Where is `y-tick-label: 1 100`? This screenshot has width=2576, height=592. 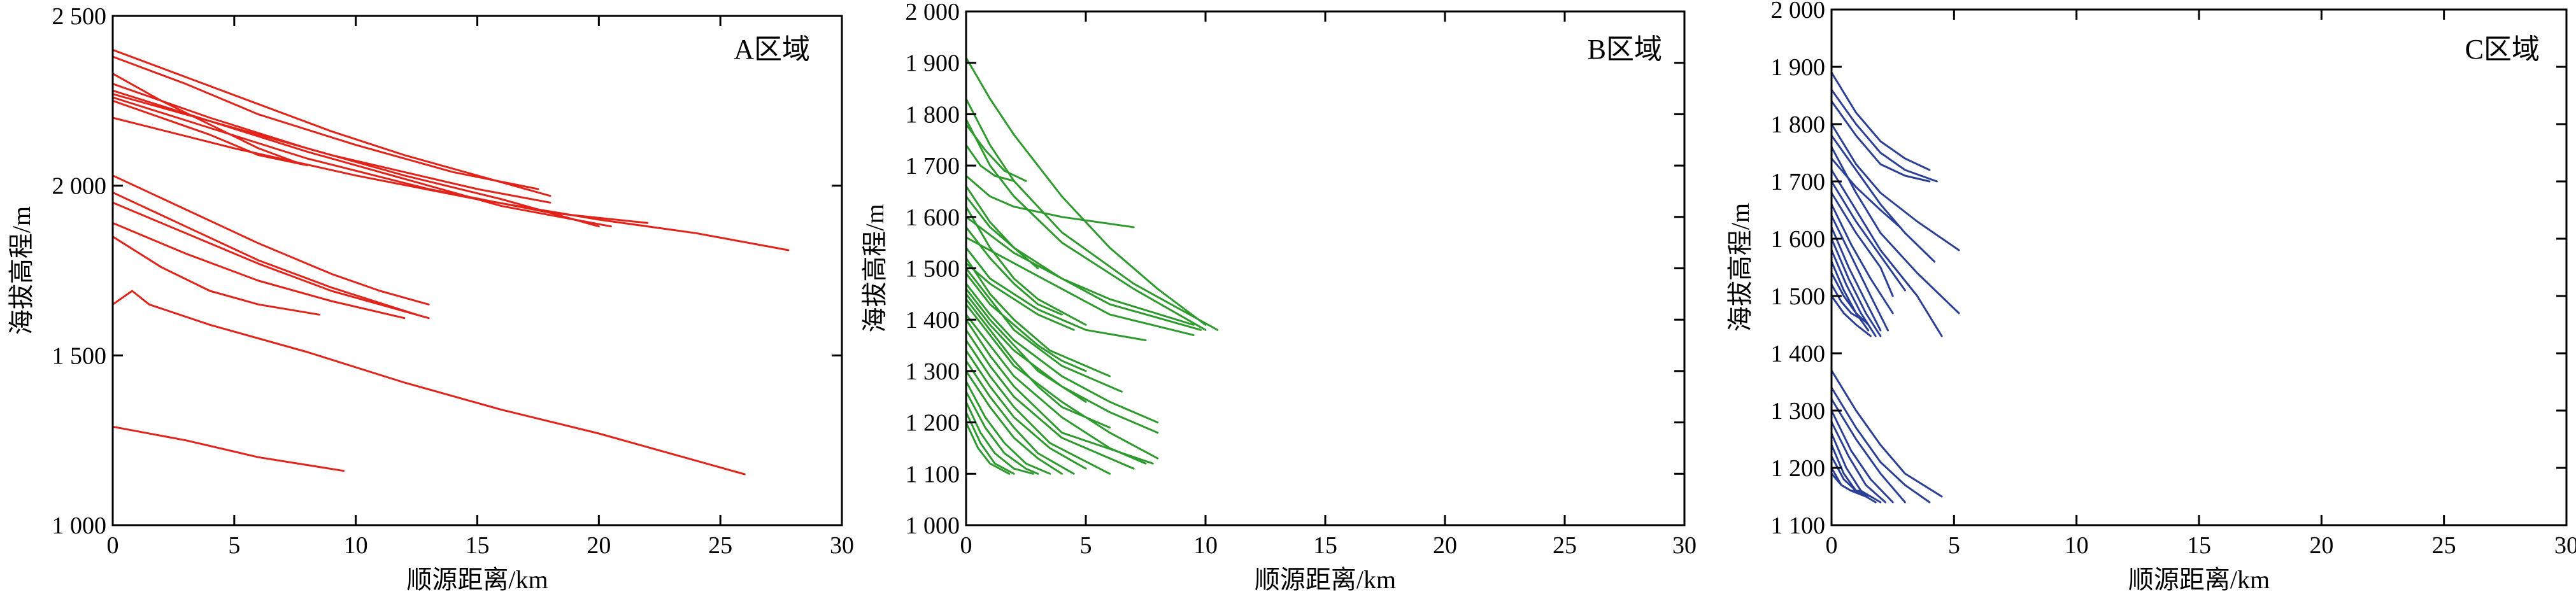
y-tick-label: 1 100 is located at coordinates (933, 474).